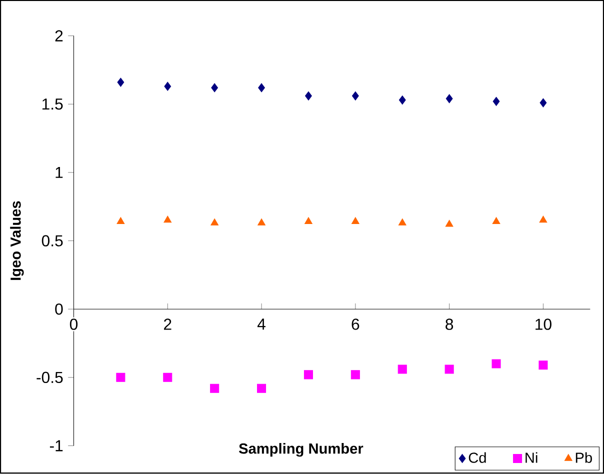 The height and width of the screenshot is (474, 604). Describe the element at coordinates (49, 378) in the screenshot. I see `y-tick-label: -0.5` at that location.